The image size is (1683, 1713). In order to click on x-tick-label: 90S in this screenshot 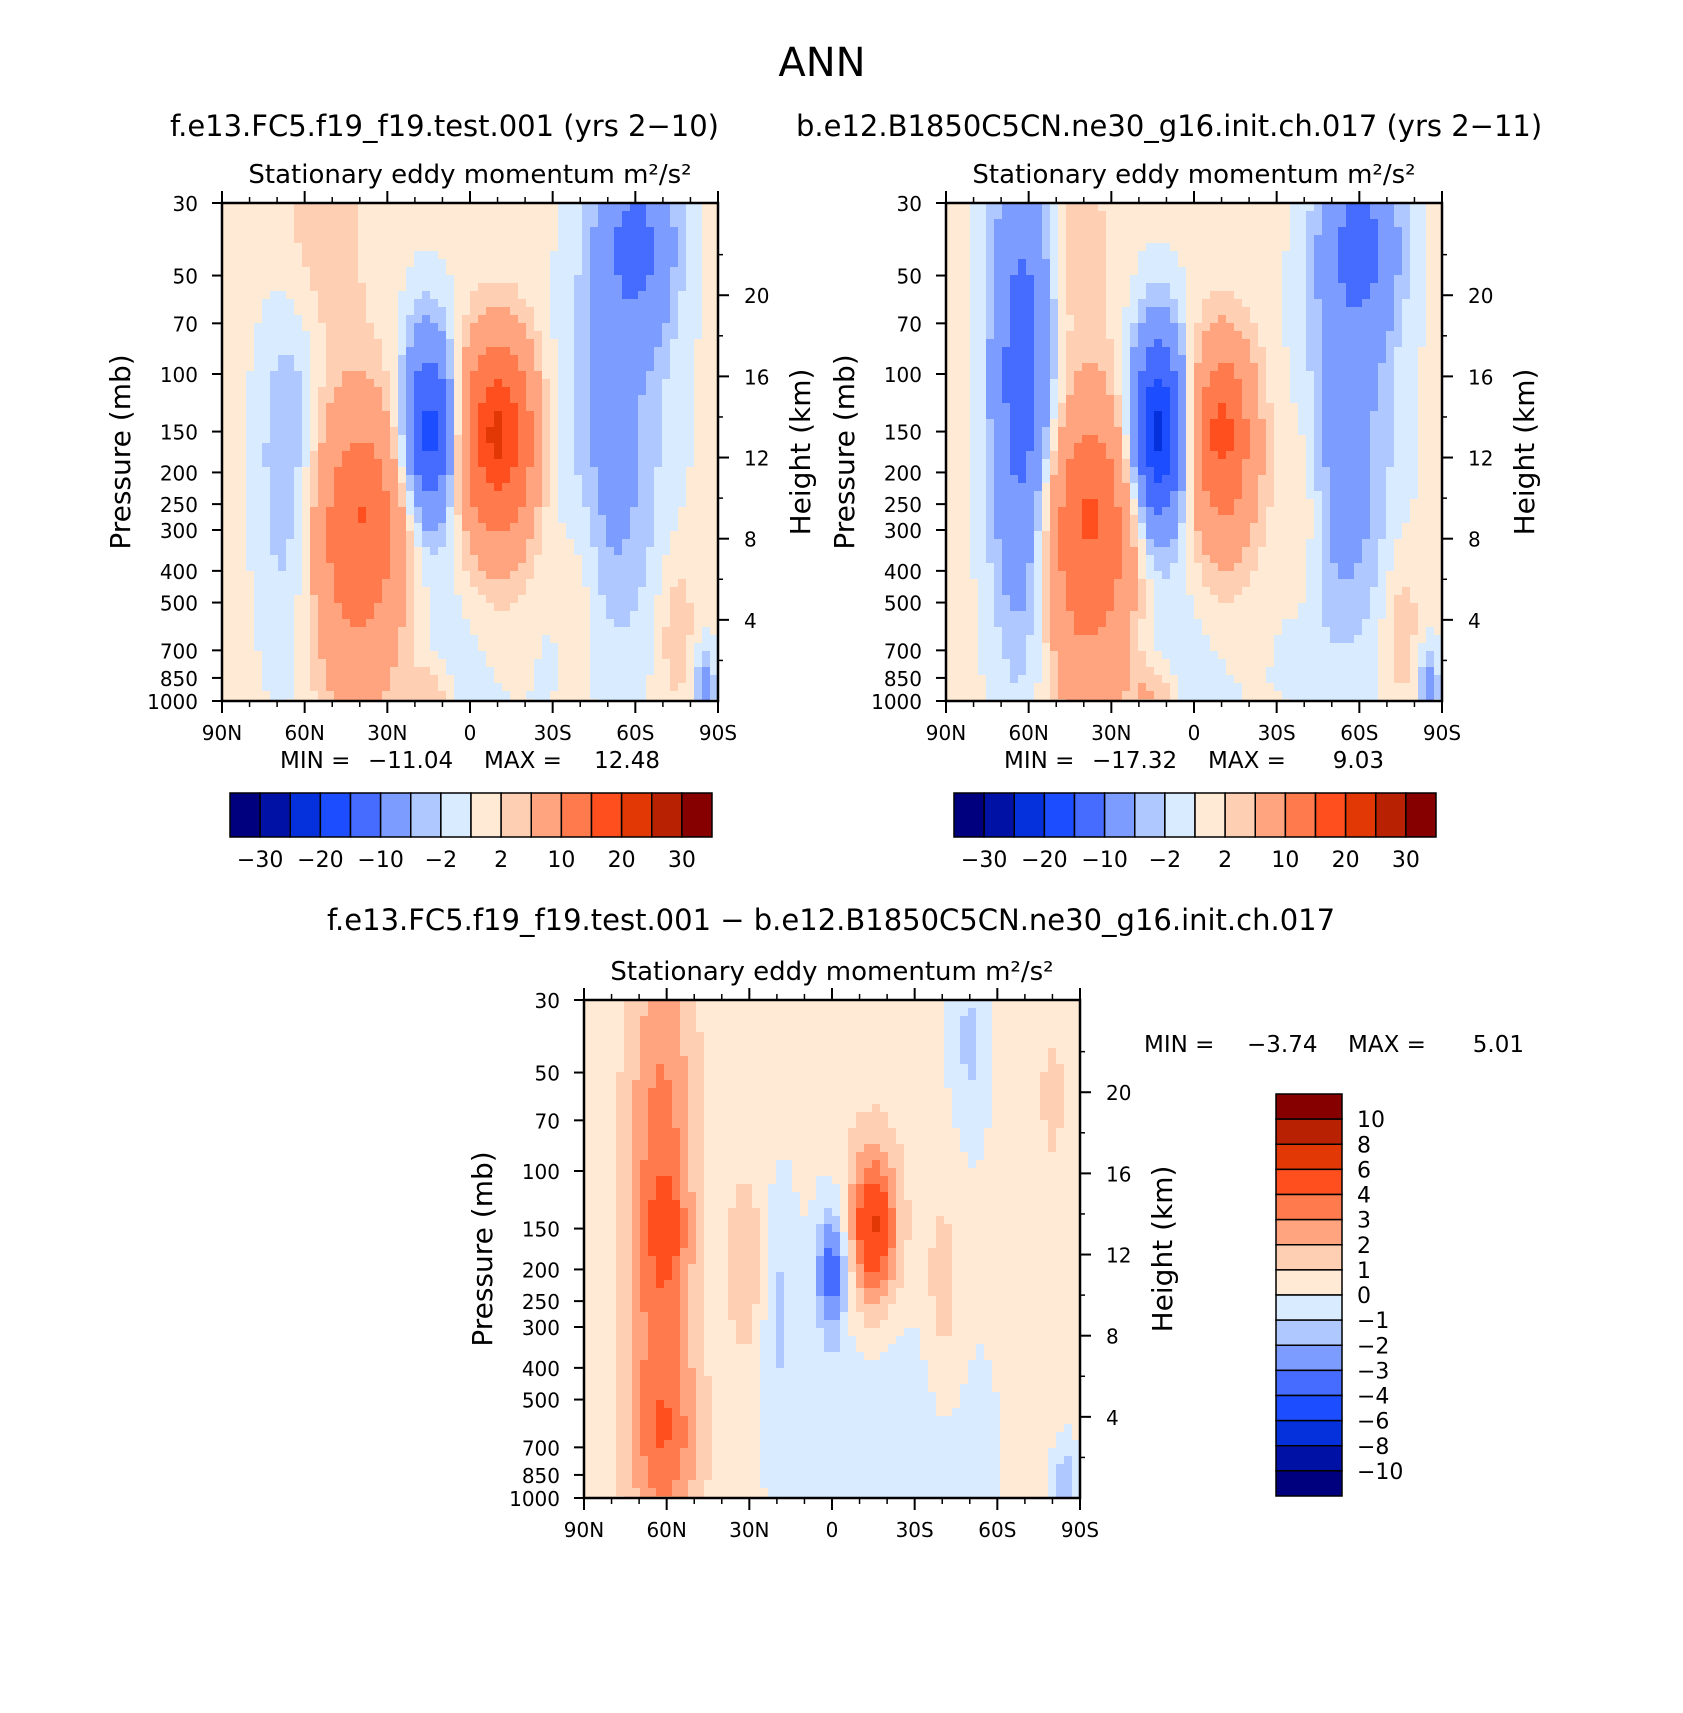, I will do `click(718, 733)`.